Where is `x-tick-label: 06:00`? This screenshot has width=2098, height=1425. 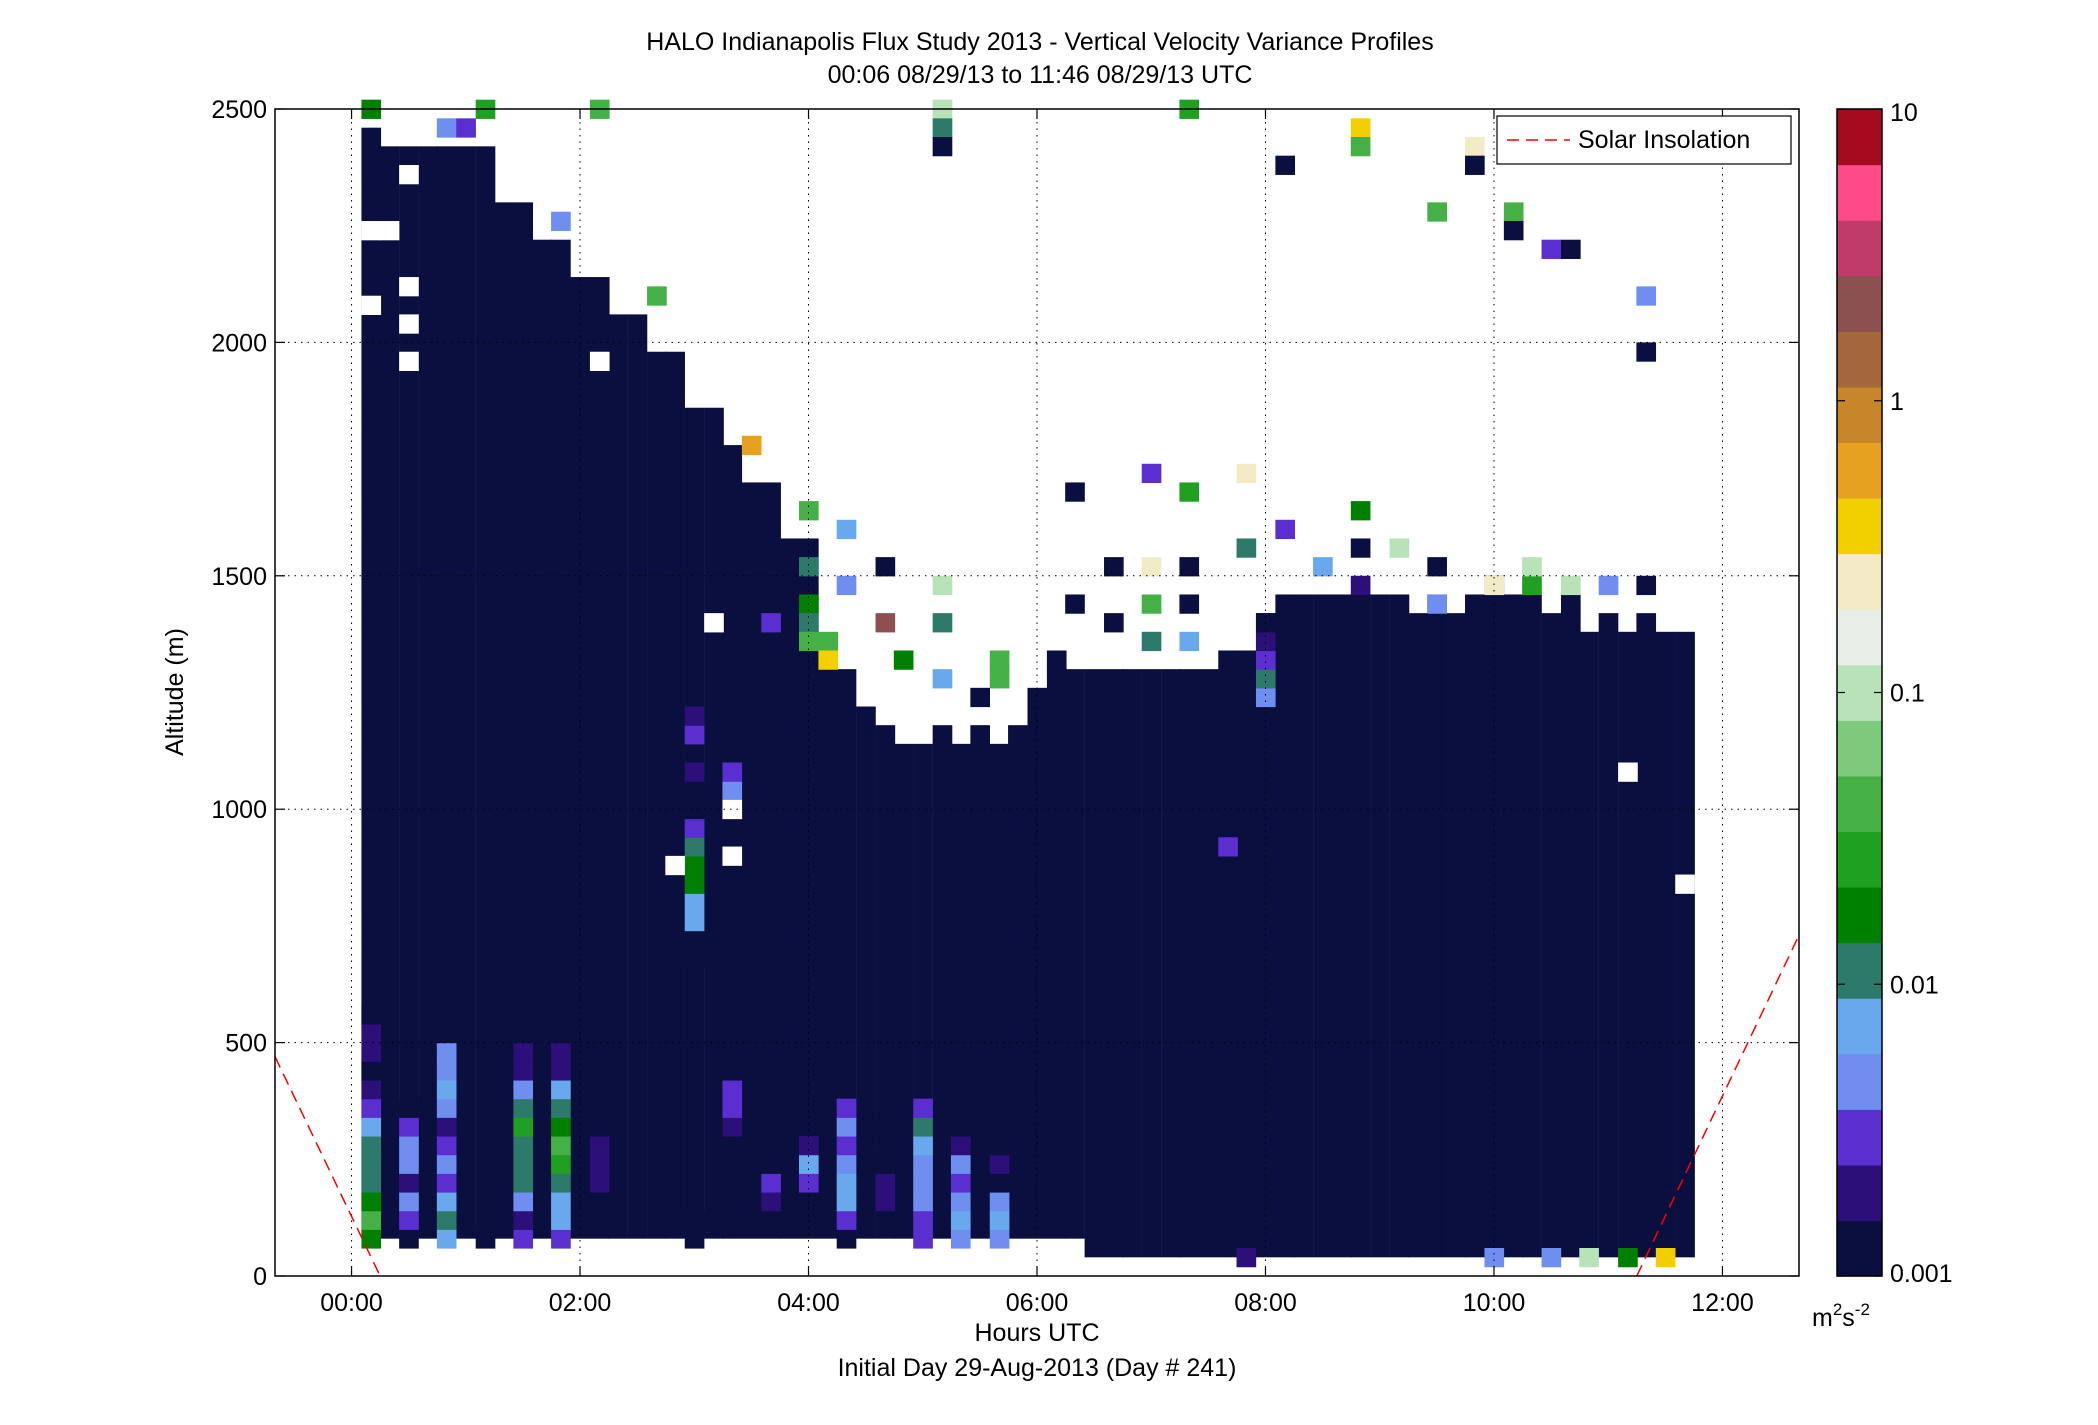 x-tick-label: 06:00 is located at coordinates (1037, 1303).